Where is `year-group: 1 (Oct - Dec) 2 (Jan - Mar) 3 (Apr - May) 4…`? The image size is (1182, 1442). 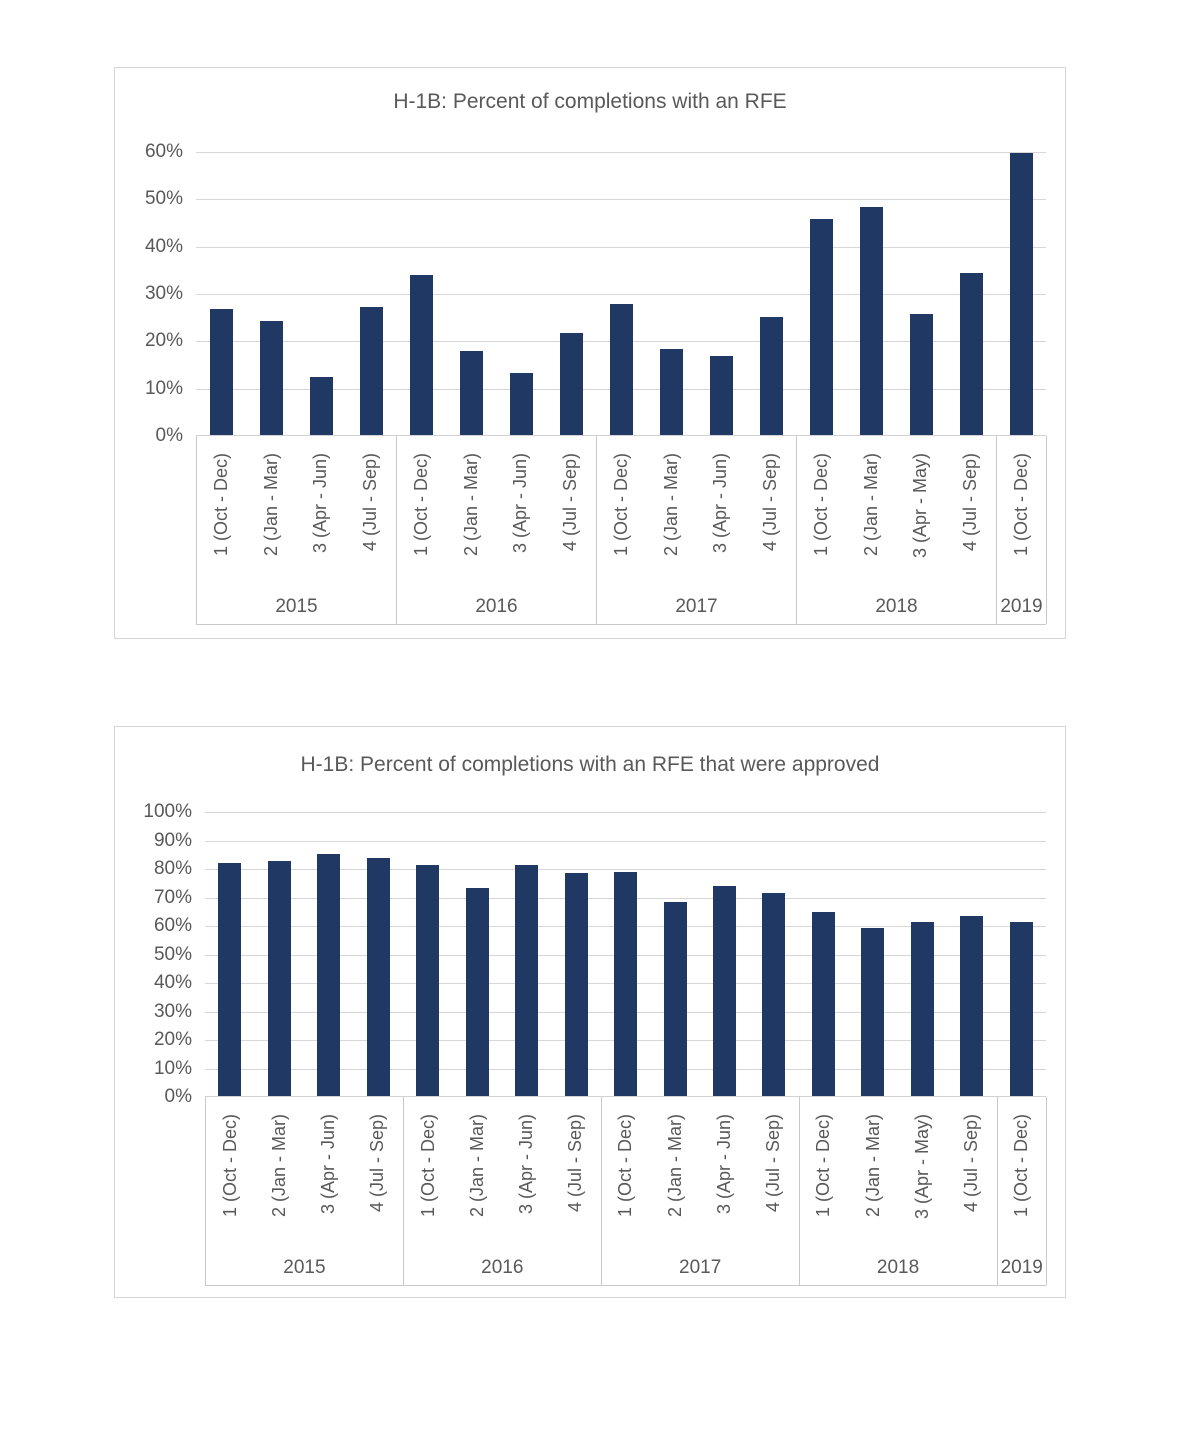 year-group: 1 (Oct - Dec) 2 (Jan - Mar) 3 (Apr - May) 4… is located at coordinates (899, 1191).